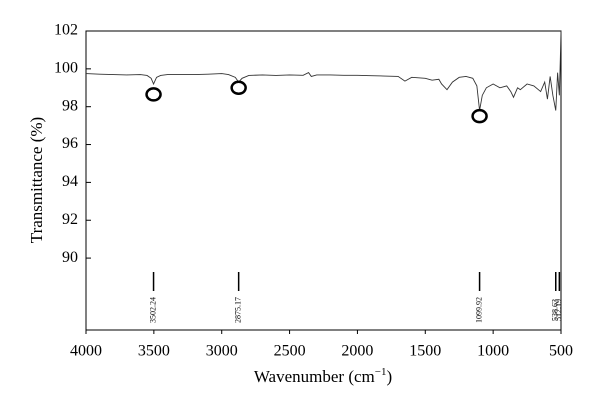  What do you see at coordinates (222, 351) in the screenshot?
I see `x-tick-label: 3000` at bounding box center [222, 351].